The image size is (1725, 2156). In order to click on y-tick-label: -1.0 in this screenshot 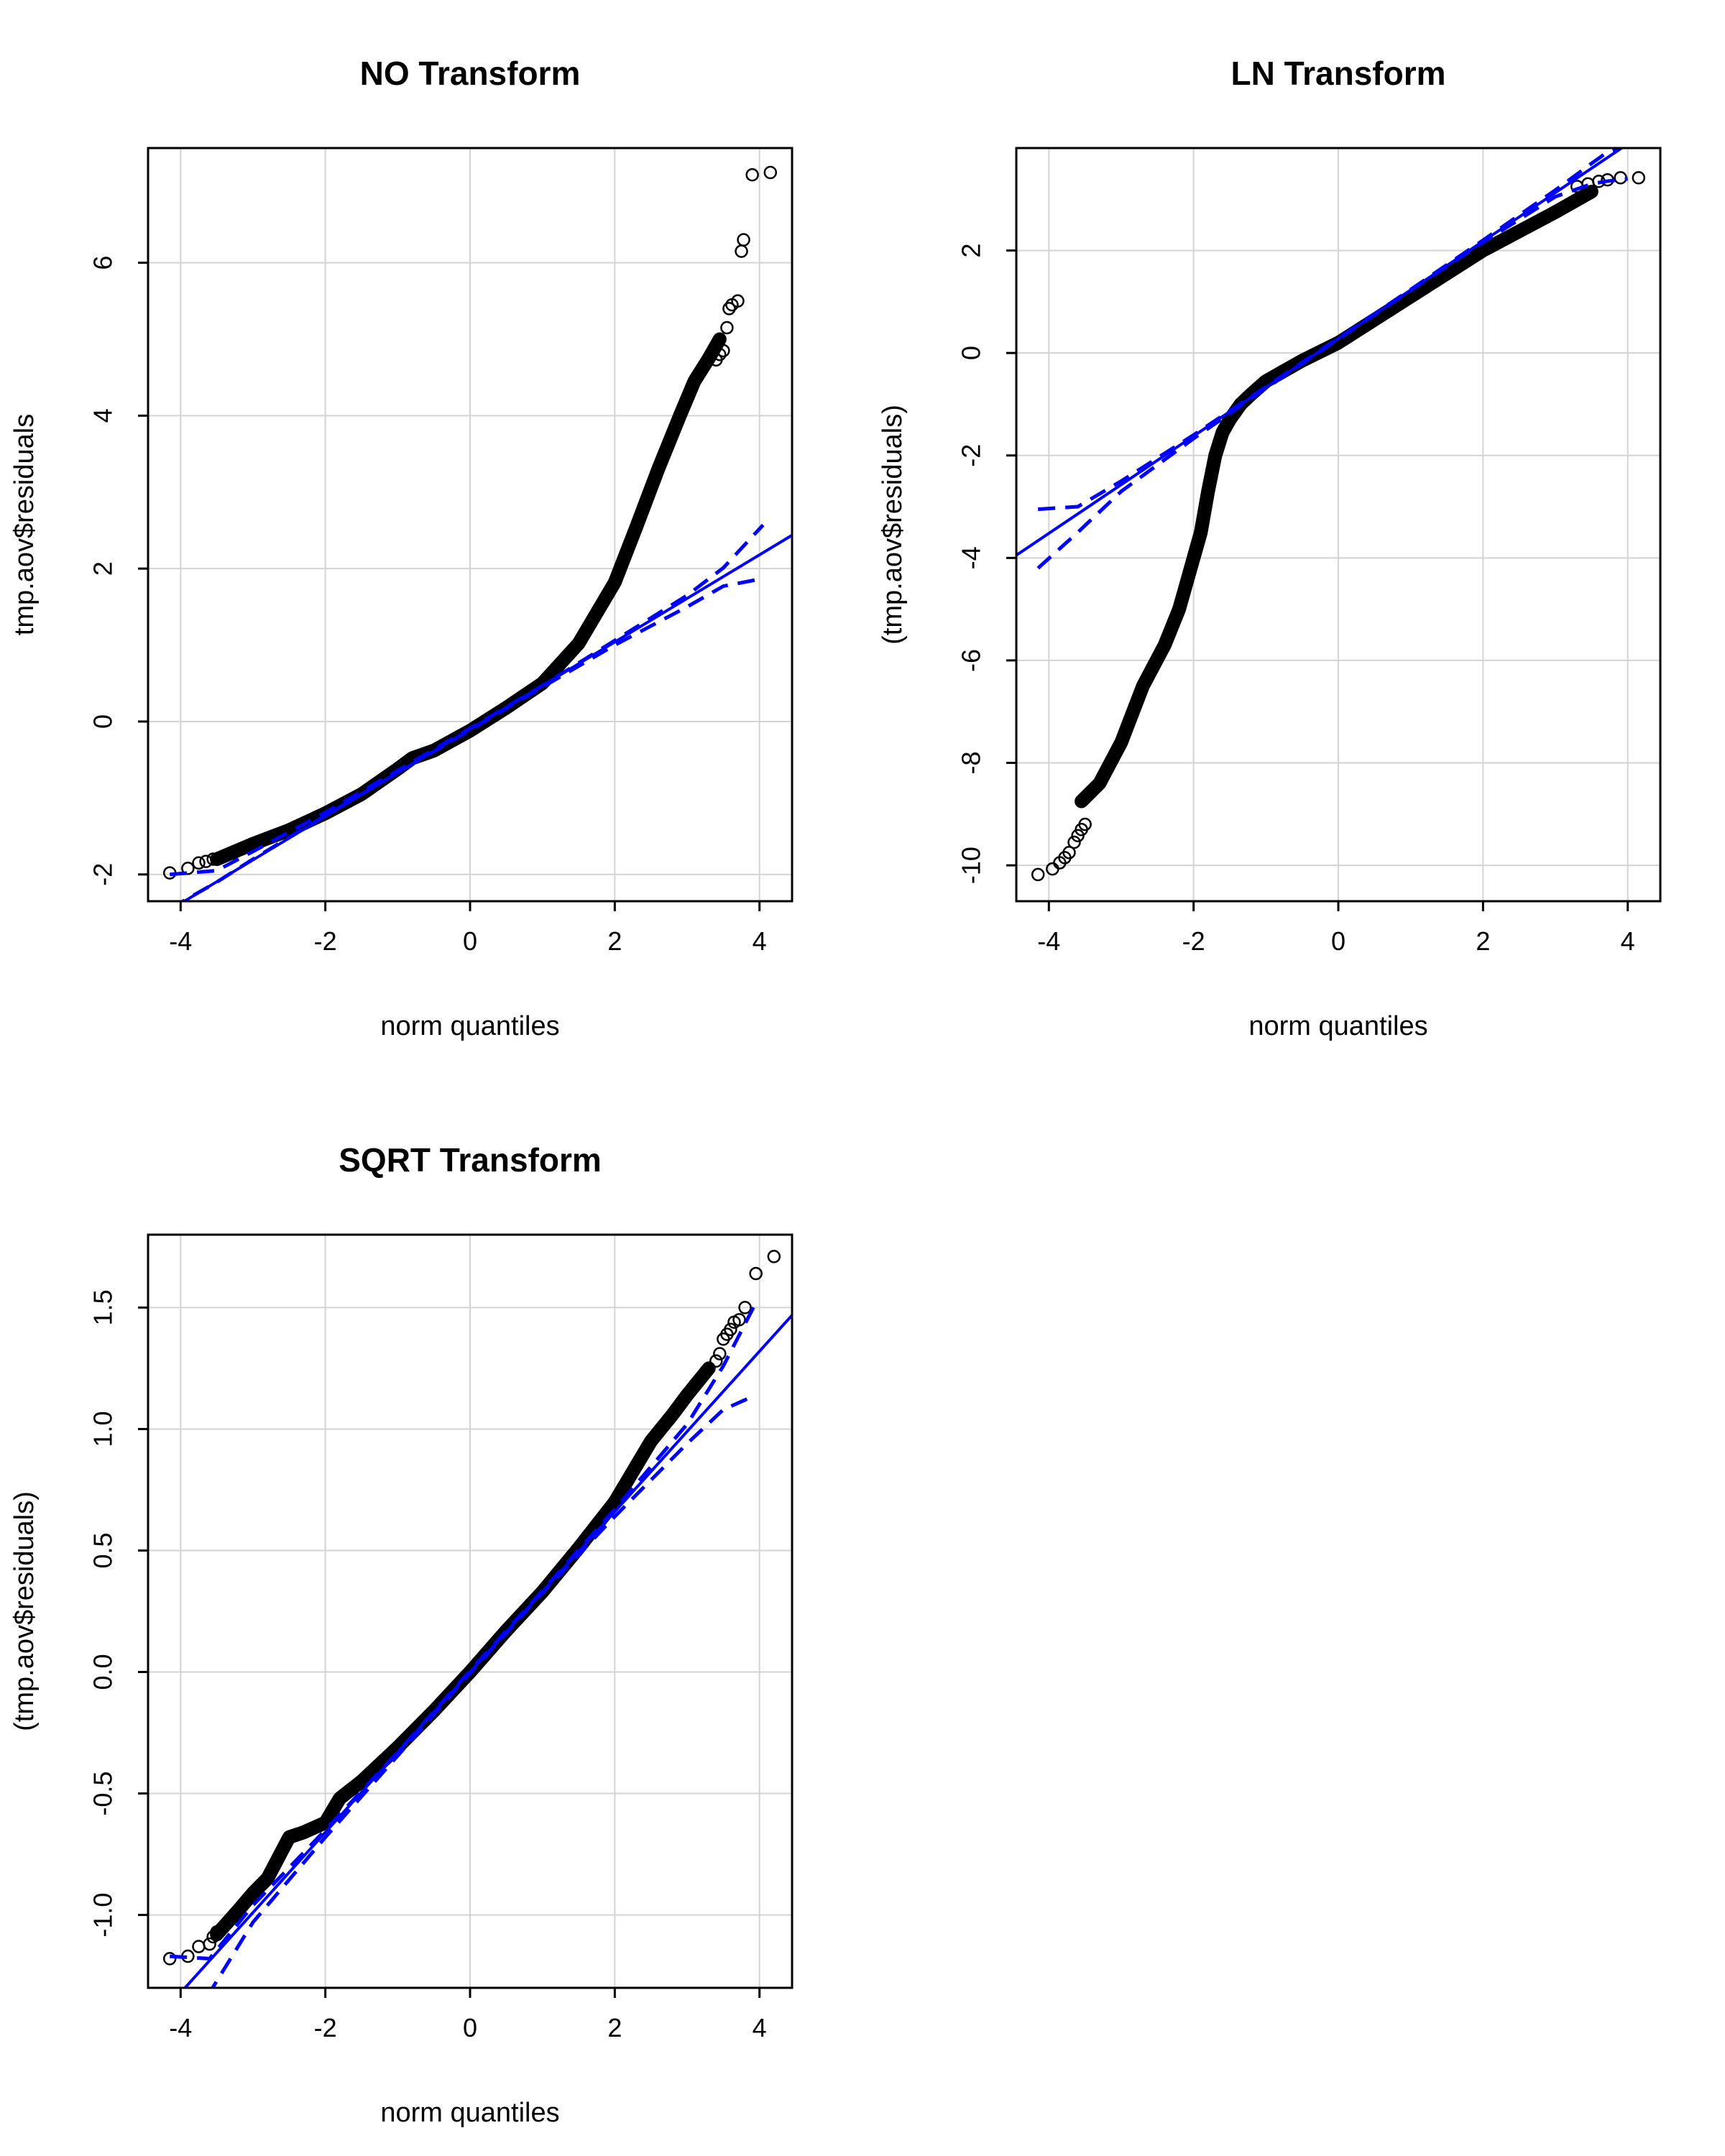, I will do `click(103, 1916)`.